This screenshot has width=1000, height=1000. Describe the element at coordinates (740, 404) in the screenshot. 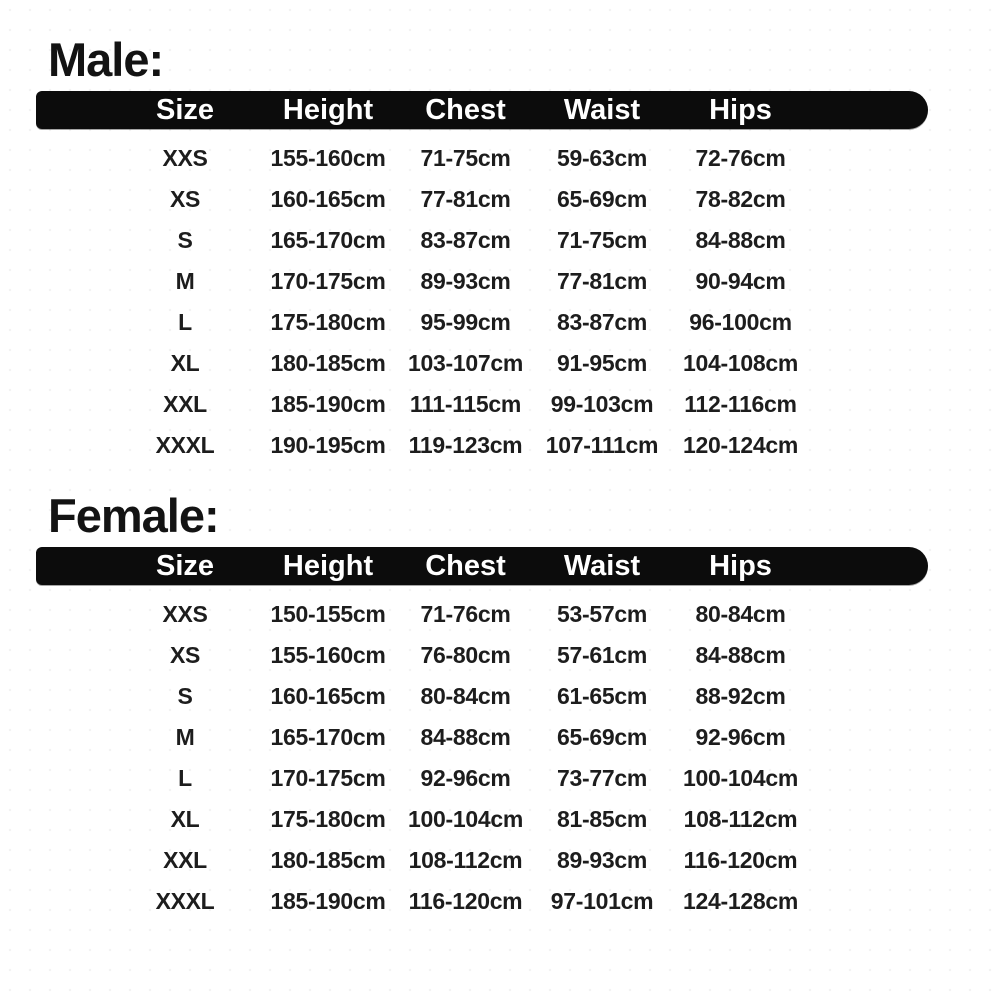

I see `measurement-cell: 112-116cm` at that location.